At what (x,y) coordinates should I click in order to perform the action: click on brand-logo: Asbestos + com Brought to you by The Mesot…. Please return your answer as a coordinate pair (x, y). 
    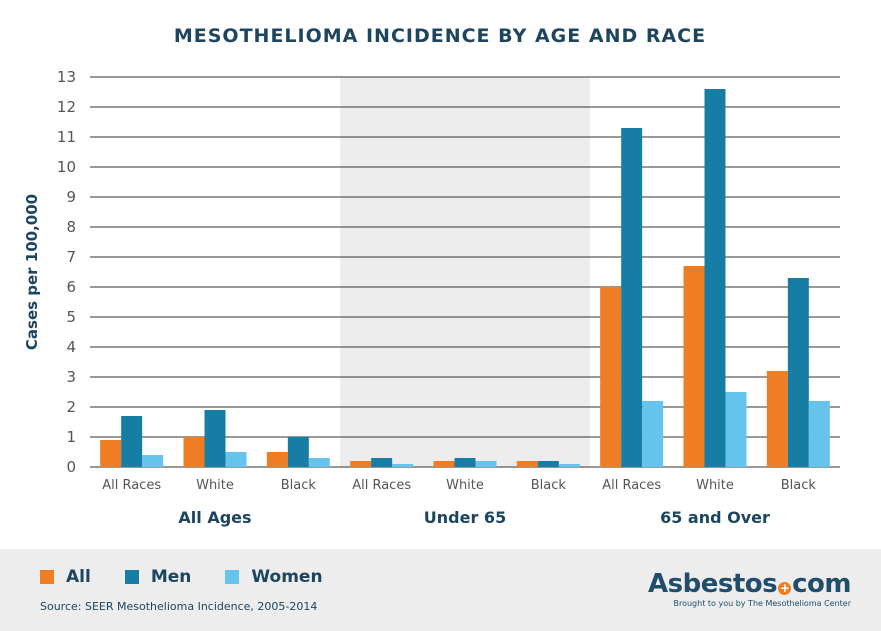
    Looking at the image, I should click on (749, 589).